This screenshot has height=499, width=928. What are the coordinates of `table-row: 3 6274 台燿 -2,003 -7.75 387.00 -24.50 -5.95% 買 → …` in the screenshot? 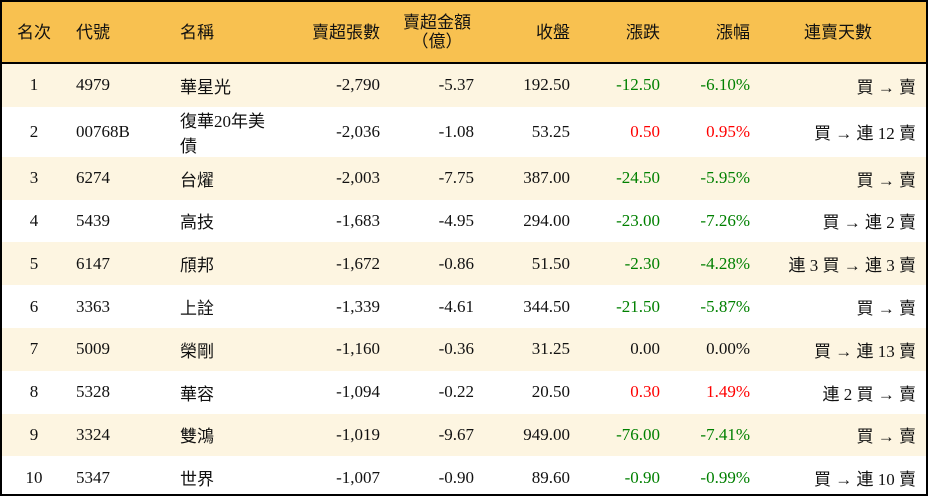 It's located at (464, 178).